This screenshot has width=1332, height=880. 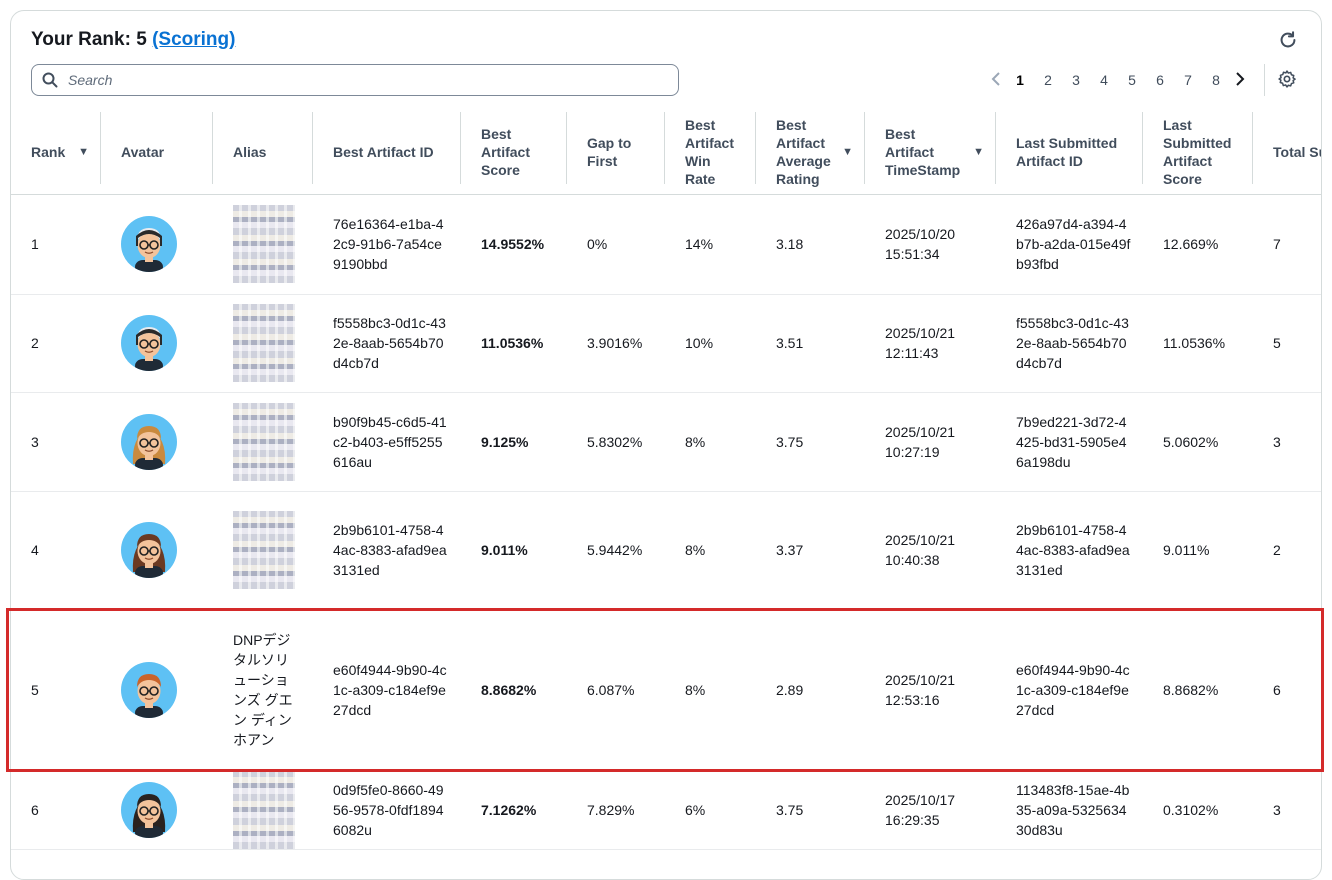 I want to click on win-rate-cell: 14%, so click(x=710, y=244).